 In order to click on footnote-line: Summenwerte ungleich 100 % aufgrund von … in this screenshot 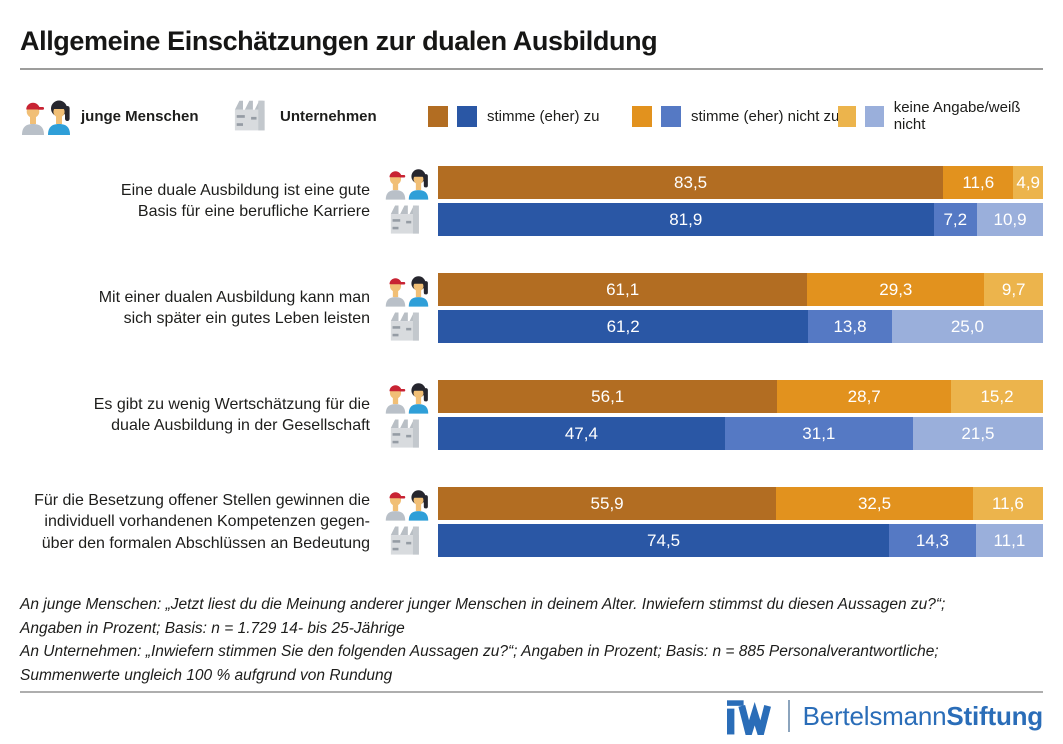, I will do `click(206, 675)`.